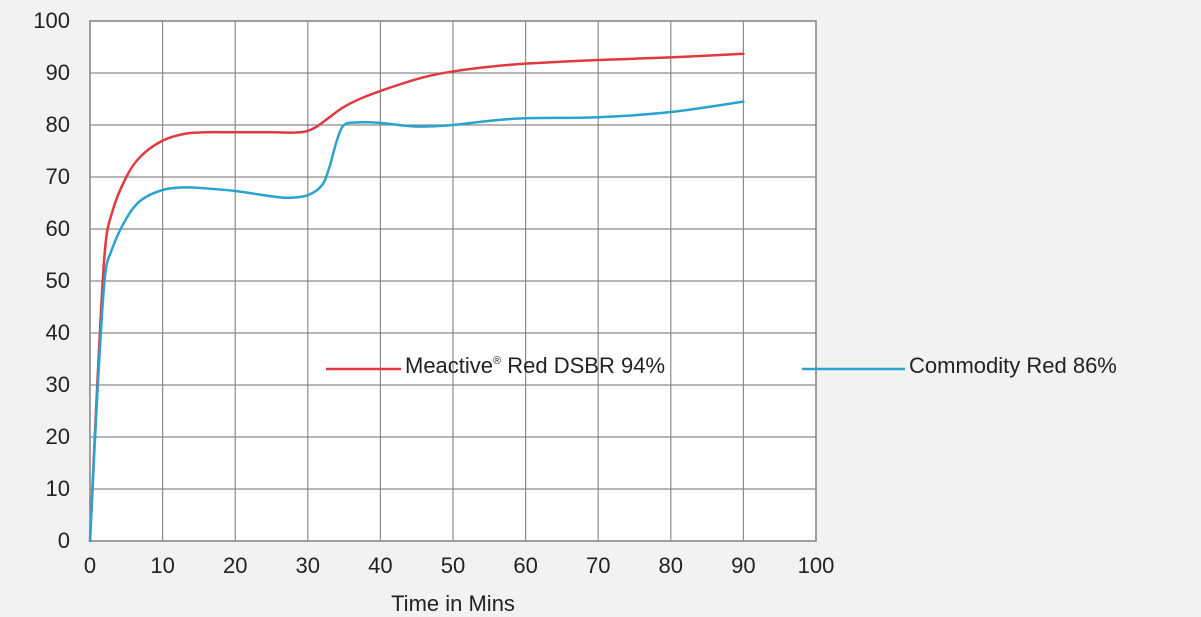  I want to click on legend-label-series-1-name: Meactive, so click(449, 365).